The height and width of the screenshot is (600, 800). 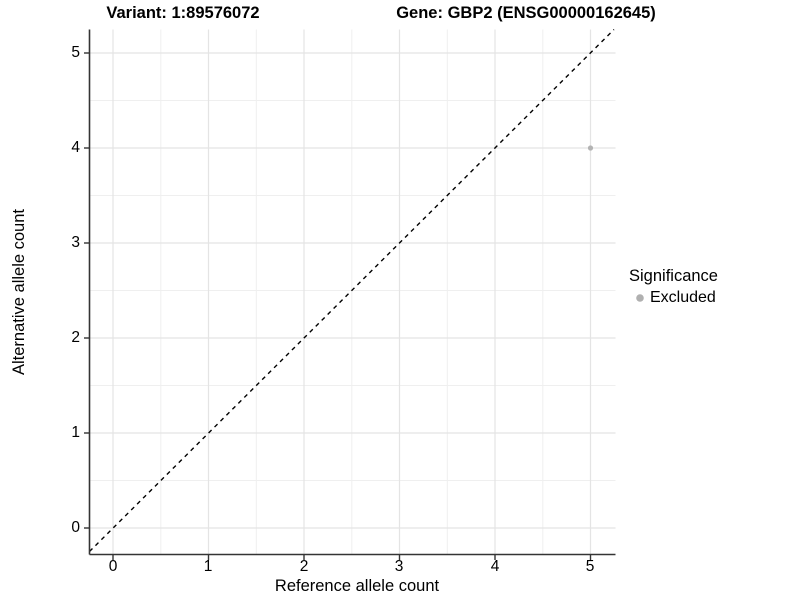 What do you see at coordinates (352, 557) in the screenshot?
I see `x-axis-tick-marks` at bounding box center [352, 557].